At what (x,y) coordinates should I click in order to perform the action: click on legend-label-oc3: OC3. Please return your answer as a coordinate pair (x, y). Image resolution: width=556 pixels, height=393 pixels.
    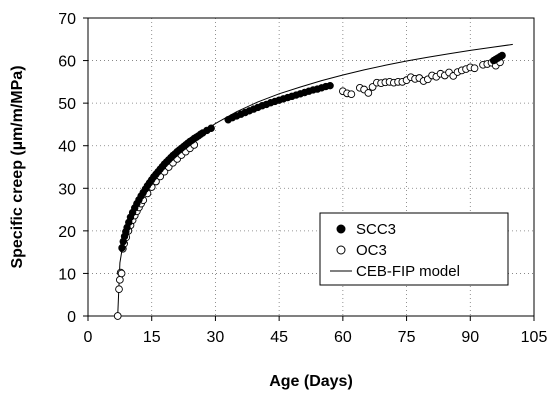
    Looking at the image, I should click on (371, 250).